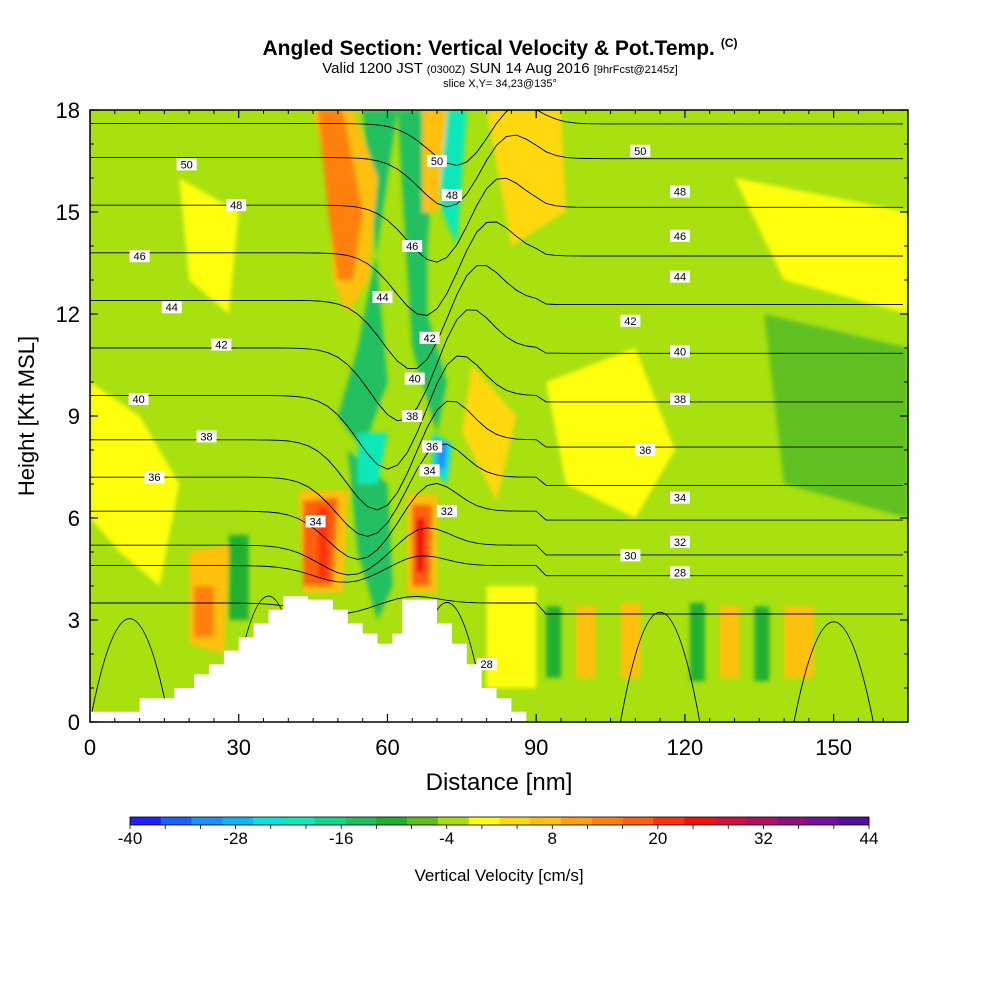 This screenshot has height=1000, width=1000. What do you see at coordinates (387, 747) in the screenshot?
I see `x-tick-label: 60` at bounding box center [387, 747].